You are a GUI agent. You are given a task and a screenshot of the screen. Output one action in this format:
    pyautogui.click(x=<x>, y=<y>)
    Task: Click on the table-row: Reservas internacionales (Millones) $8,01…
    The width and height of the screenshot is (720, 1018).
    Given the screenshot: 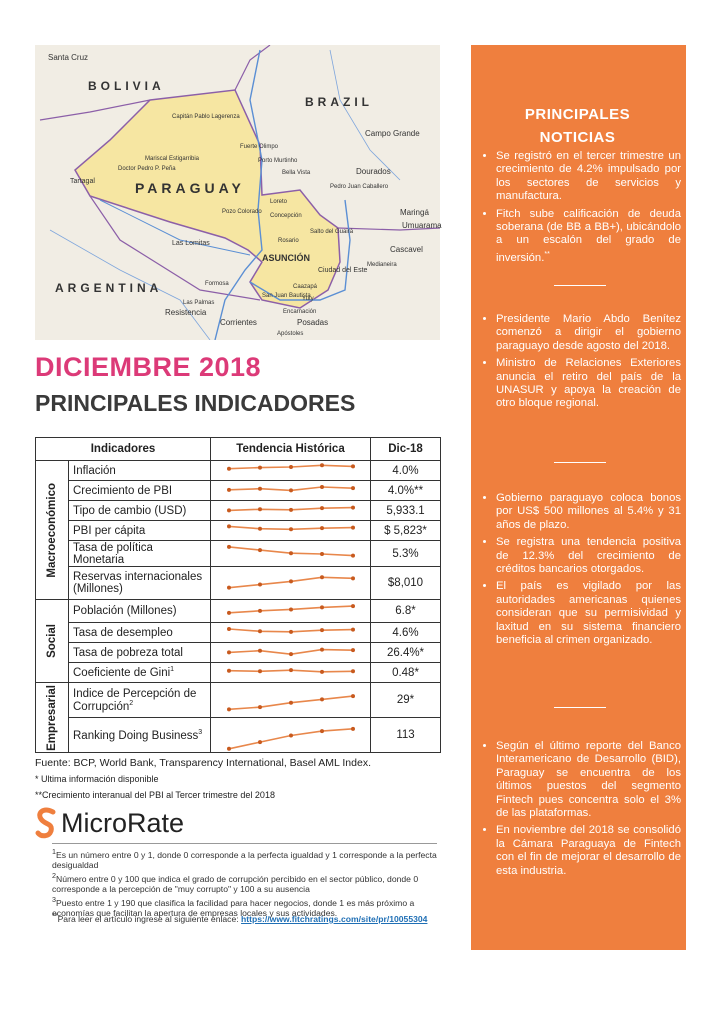 What is the action you would take?
    pyautogui.click(x=238, y=583)
    